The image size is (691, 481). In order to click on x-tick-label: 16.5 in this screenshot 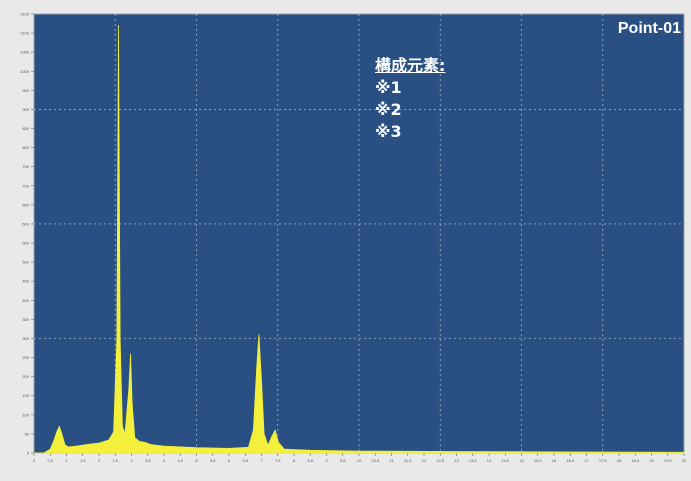, I will do `click(570, 460)`.